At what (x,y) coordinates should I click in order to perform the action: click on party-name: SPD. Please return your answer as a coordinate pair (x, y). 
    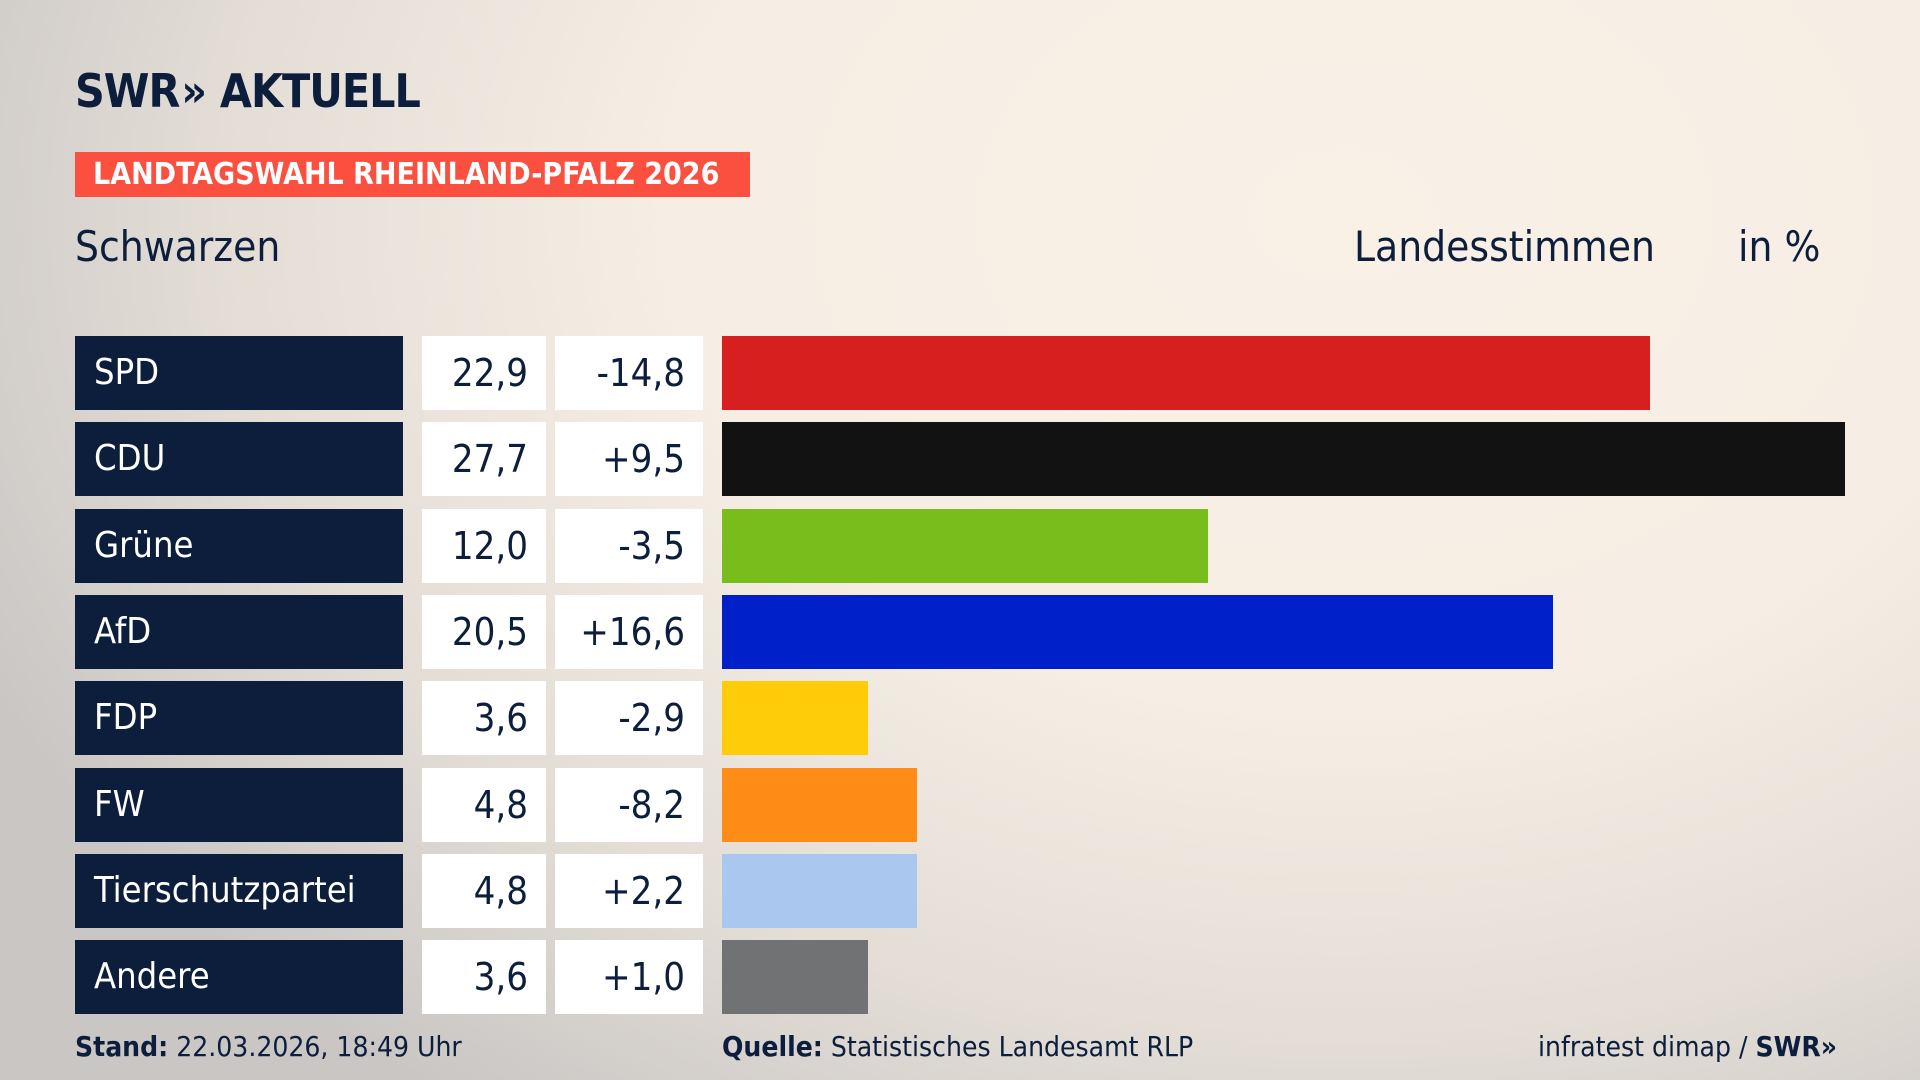
    Looking at the image, I should click on (239, 373).